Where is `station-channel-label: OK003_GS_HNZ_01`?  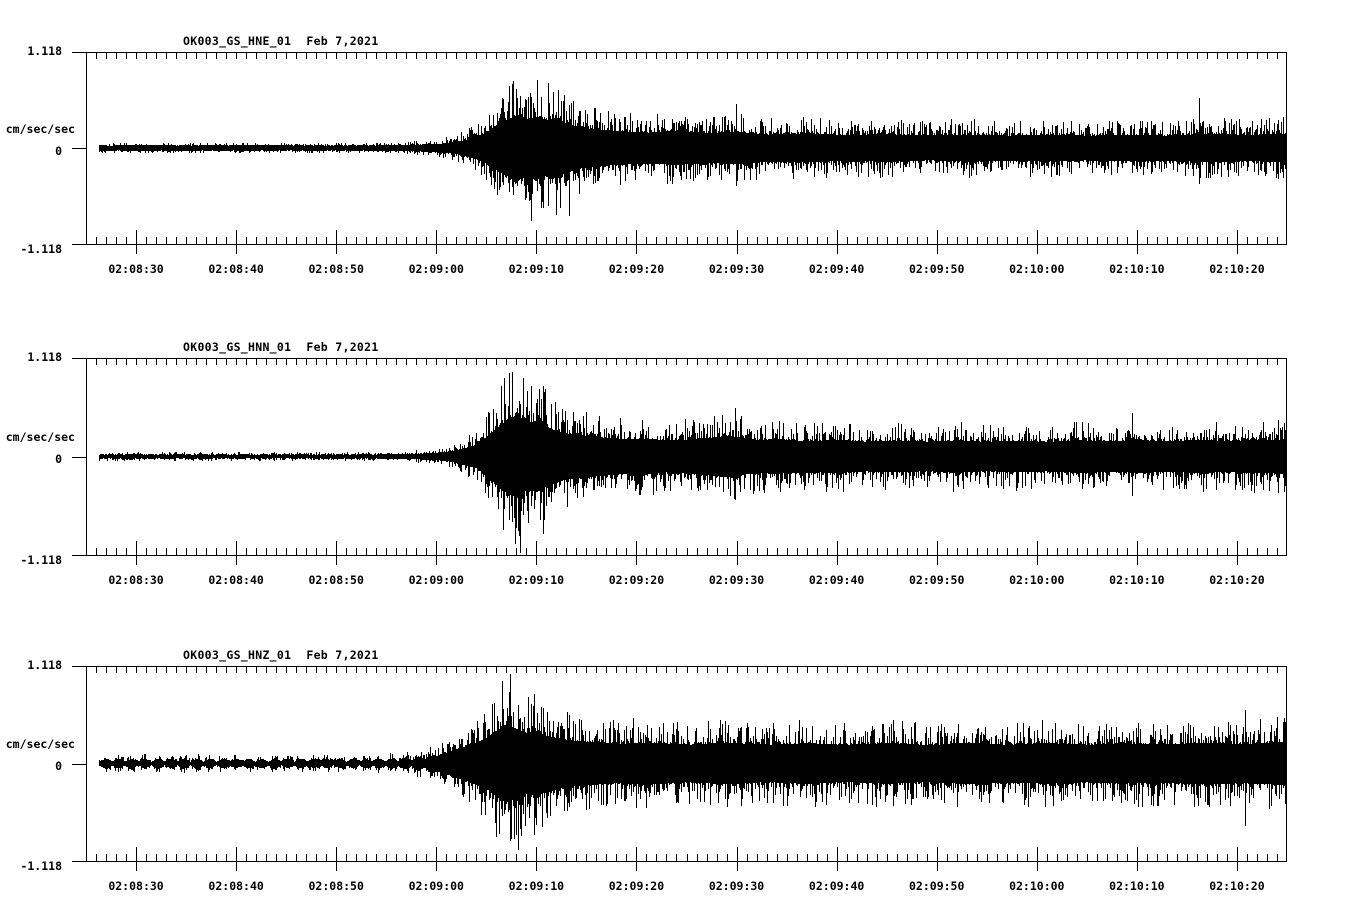 station-channel-label: OK003_GS_HNZ_01 is located at coordinates (237, 655).